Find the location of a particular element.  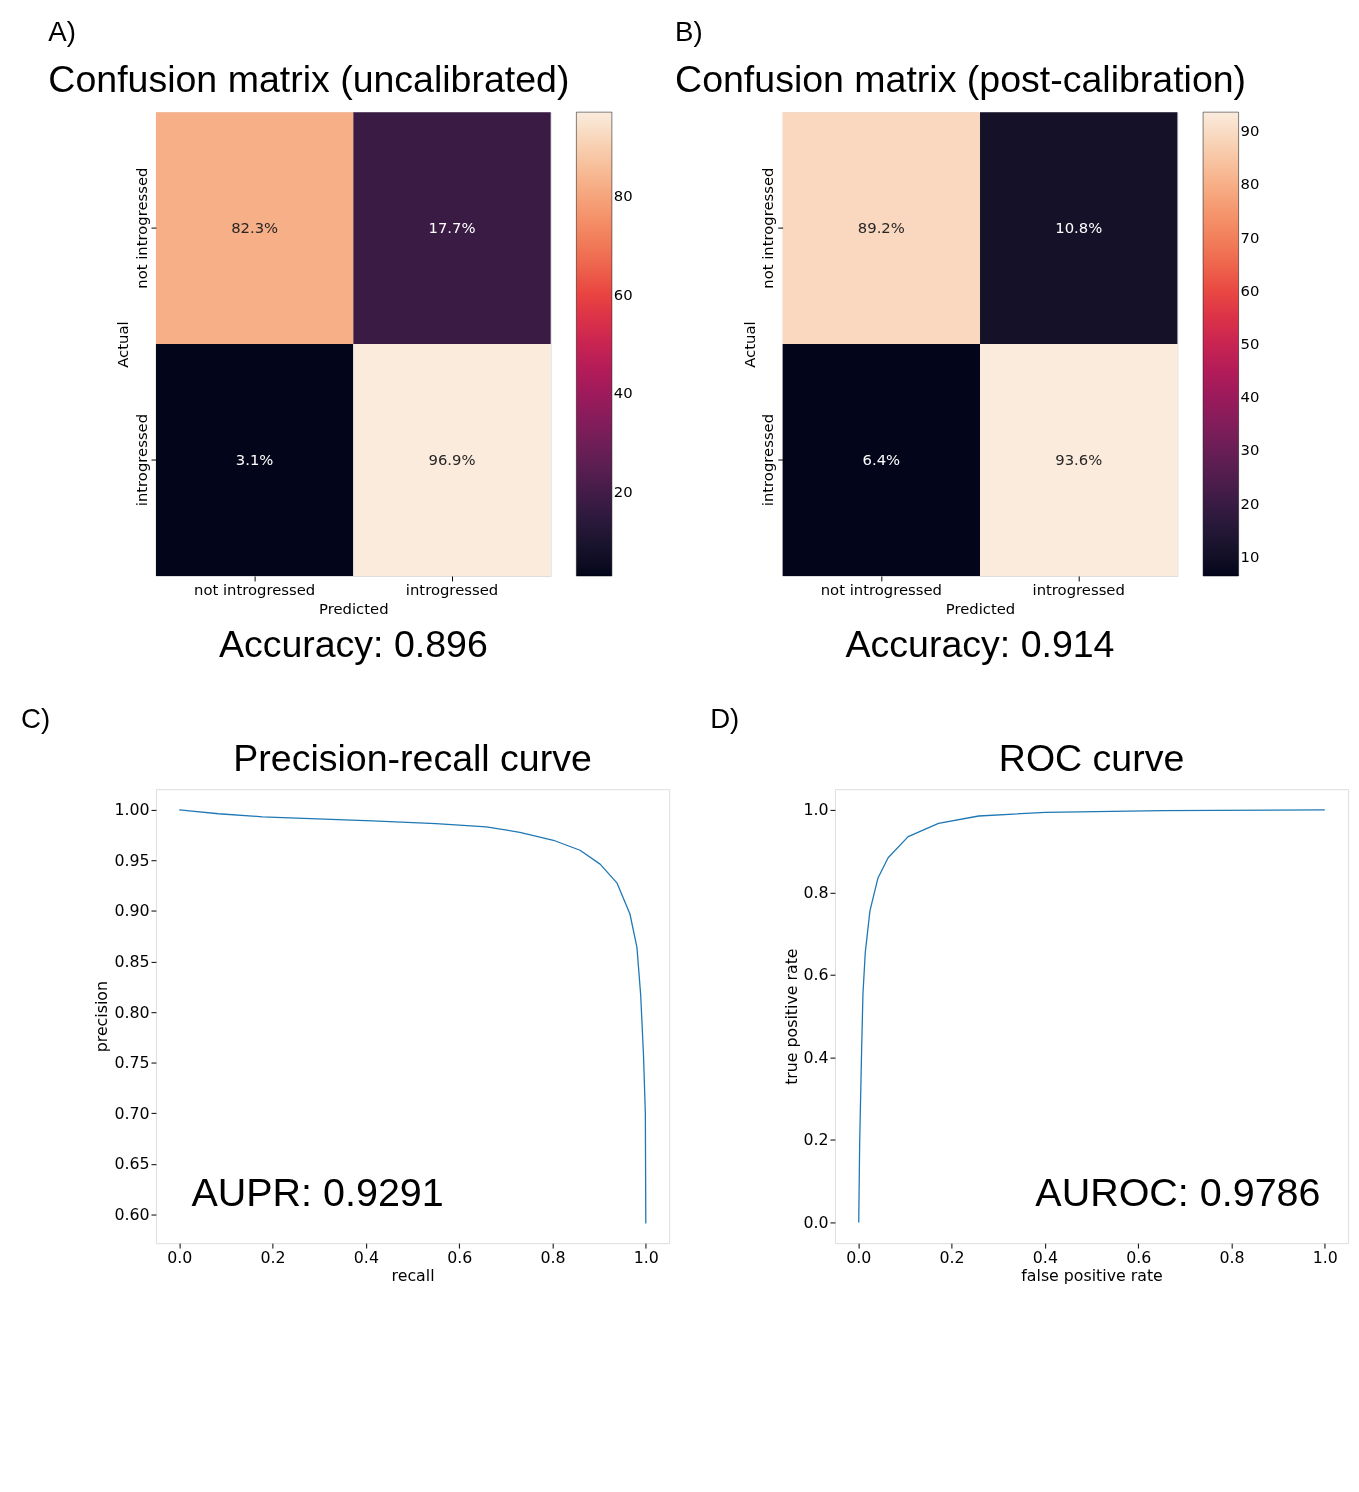

color-bar-label: 90 is located at coordinates (1250, 131).